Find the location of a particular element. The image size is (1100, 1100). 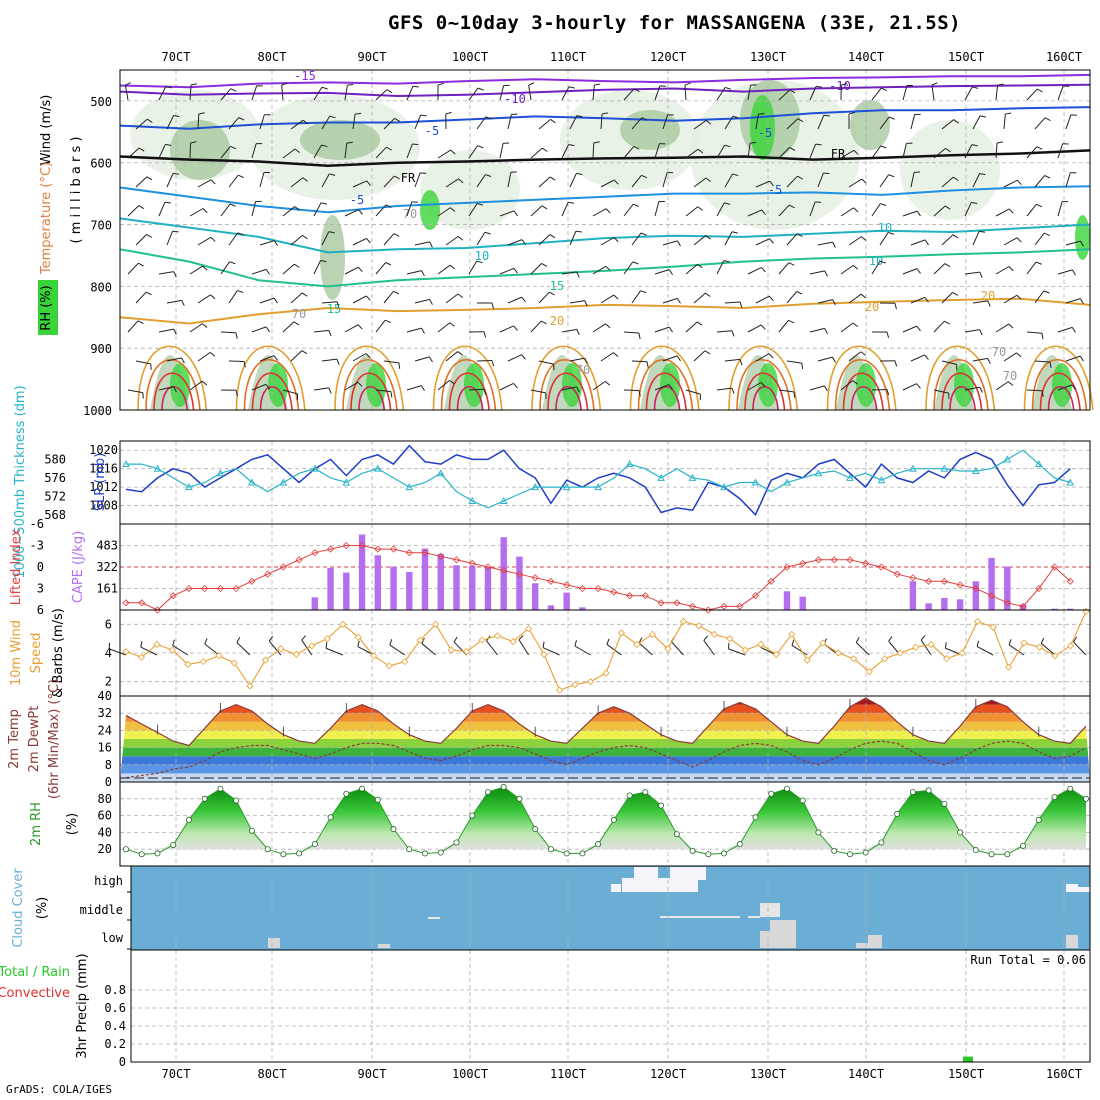

li-tick-label: -3 is located at coordinates (37, 546).